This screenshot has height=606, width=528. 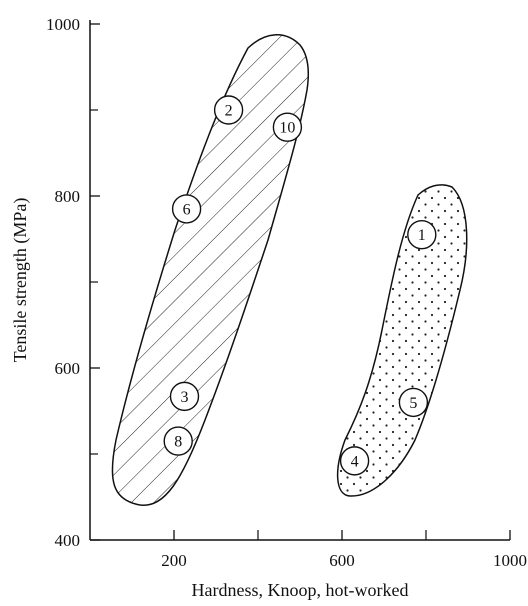 I want to click on data-point: 10, so click(x=287, y=127).